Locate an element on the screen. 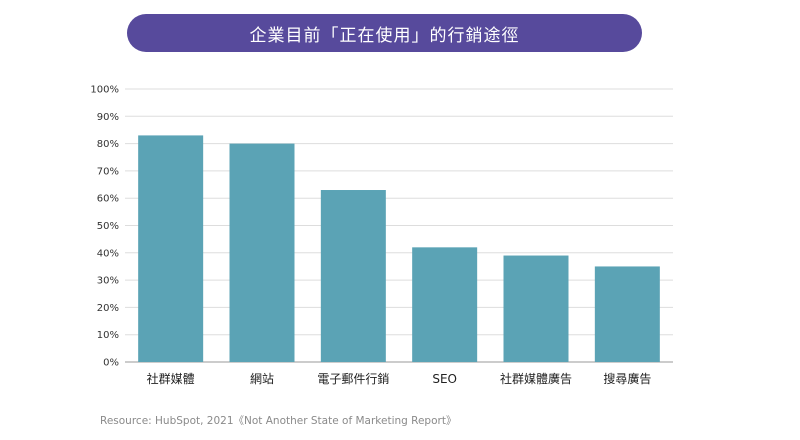  y-tick-label: 30% is located at coordinates (108, 281).